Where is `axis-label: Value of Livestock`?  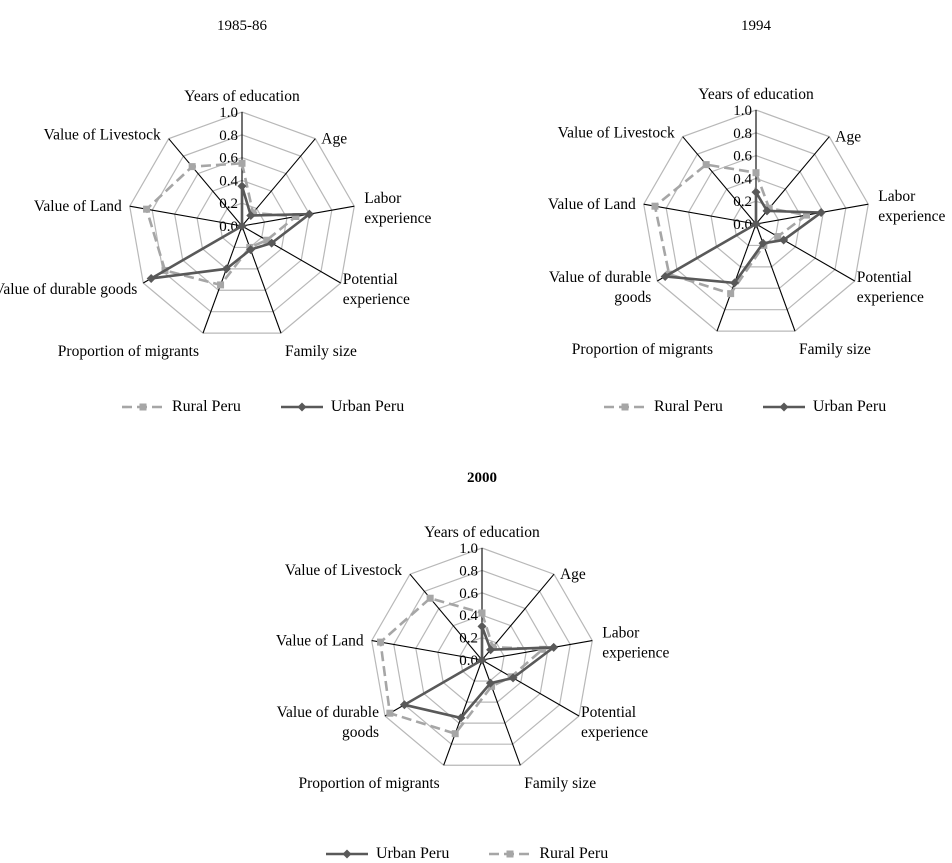 axis-label: Value of Livestock is located at coordinates (343, 570).